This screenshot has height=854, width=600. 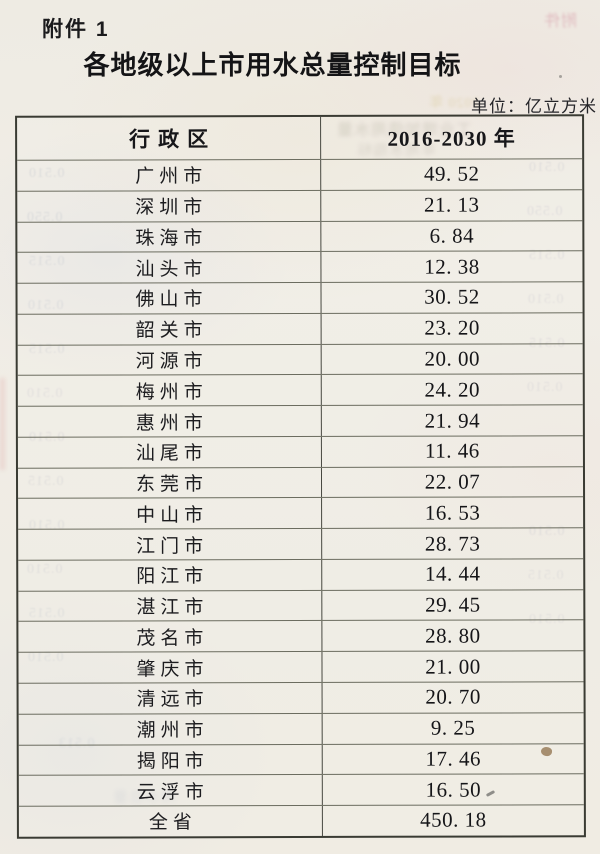 What do you see at coordinates (170, 698) in the screenshot?
I see `region-cell: 清远市` at bounding box center [170, 698].